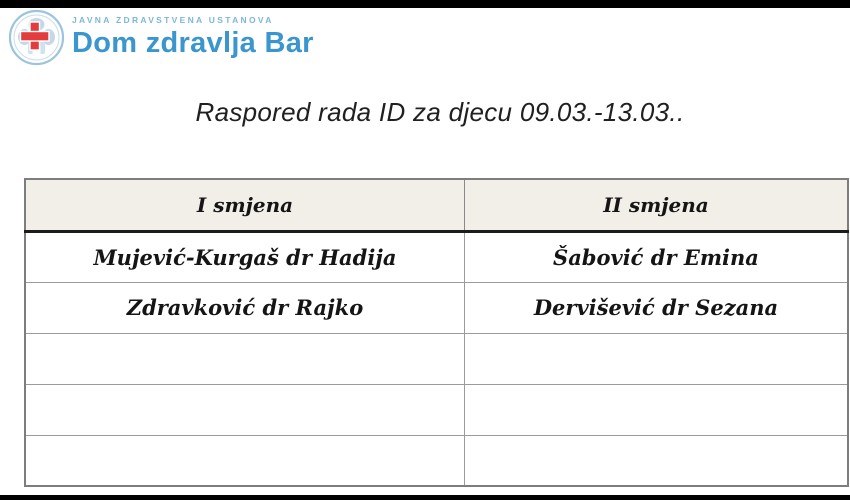 The image size is (850, 500). What do you see at coordinates (193, 43) in the screenshot?
I see `org-name: Dom zdravlja Bar` at bounding box center [193, 43].